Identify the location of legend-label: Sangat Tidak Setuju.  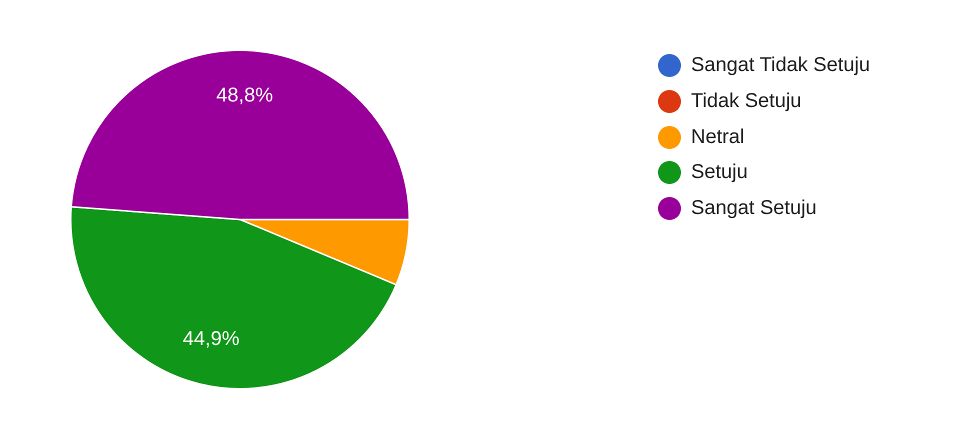
(780, 66).